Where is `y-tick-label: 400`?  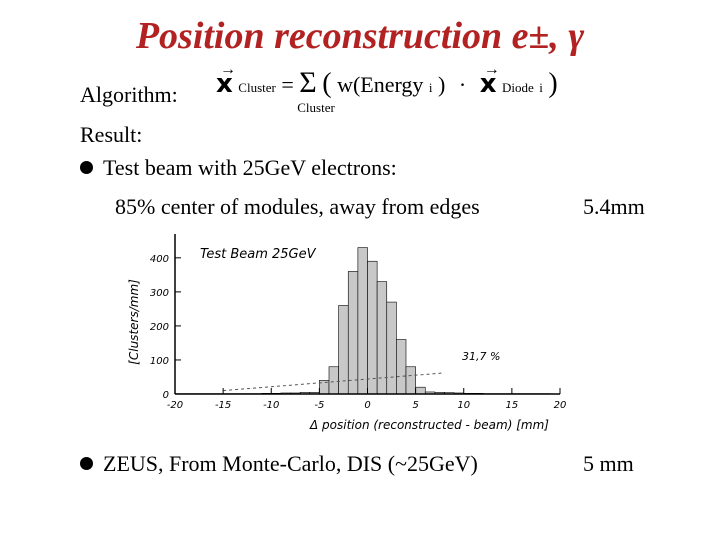
y-tick-label: 400 is located at coordinates (159, 259).